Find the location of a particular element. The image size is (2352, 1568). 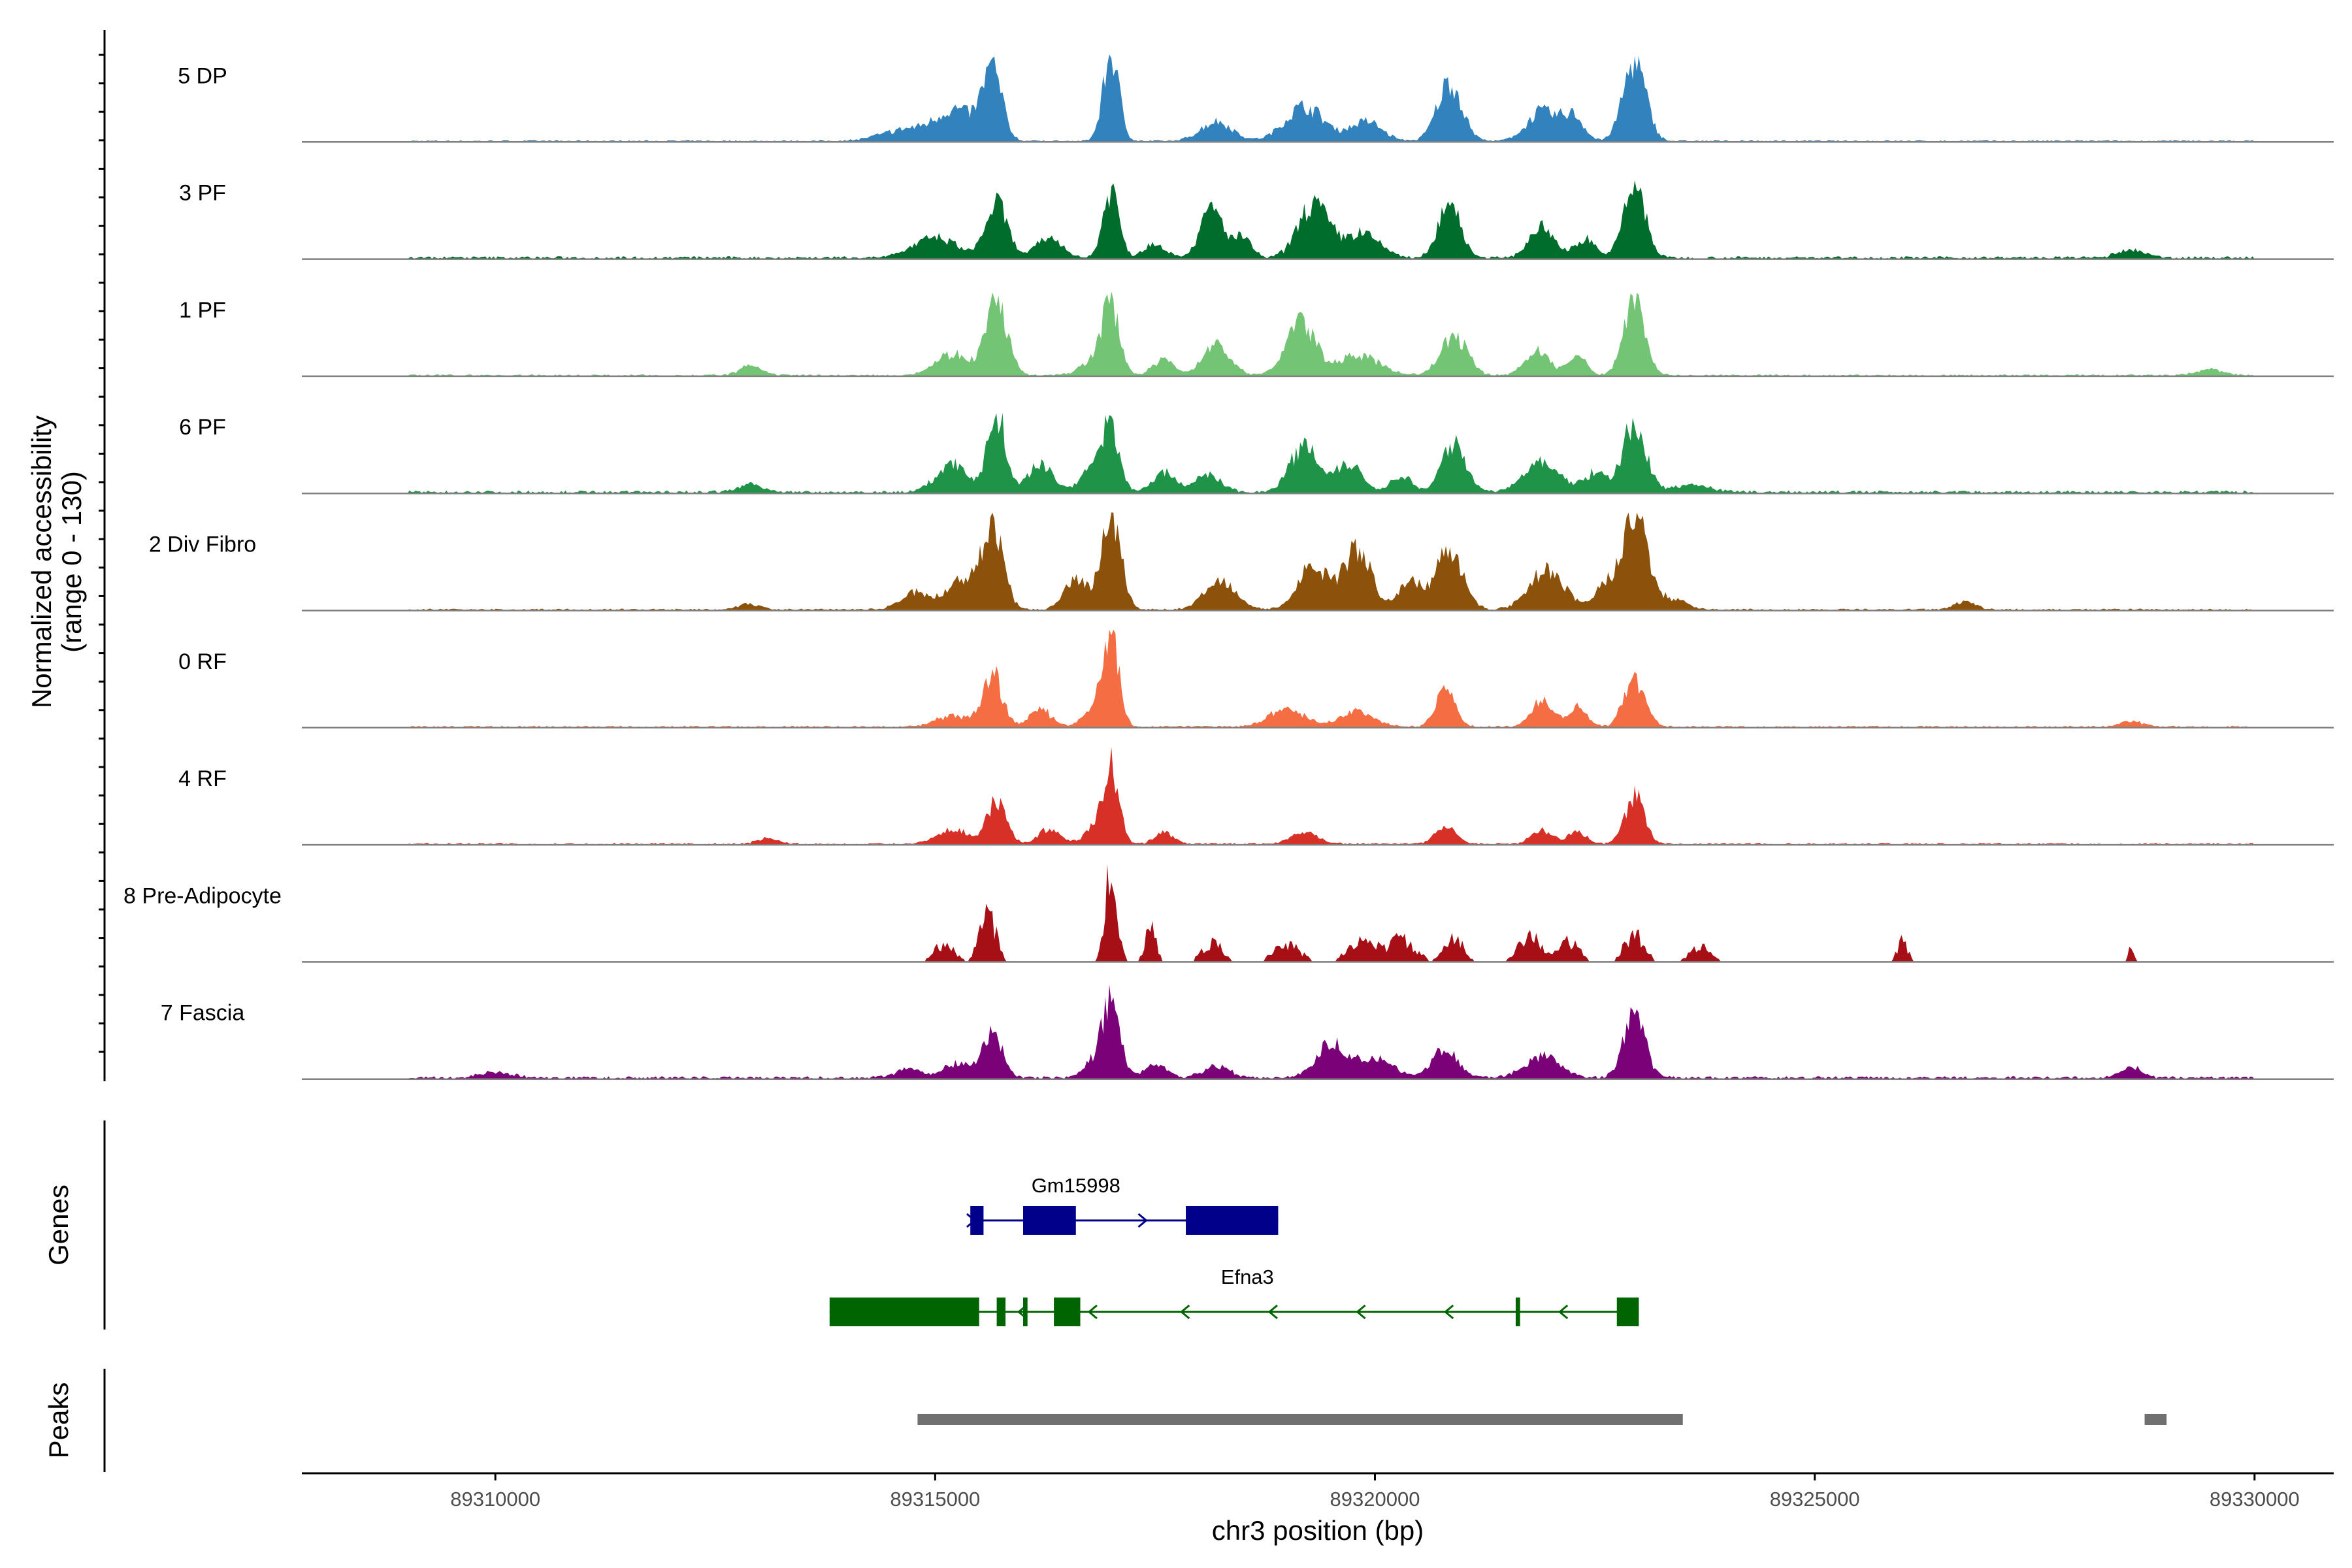

gene-name: Efna3 is located at coordinates (1247, 1277).